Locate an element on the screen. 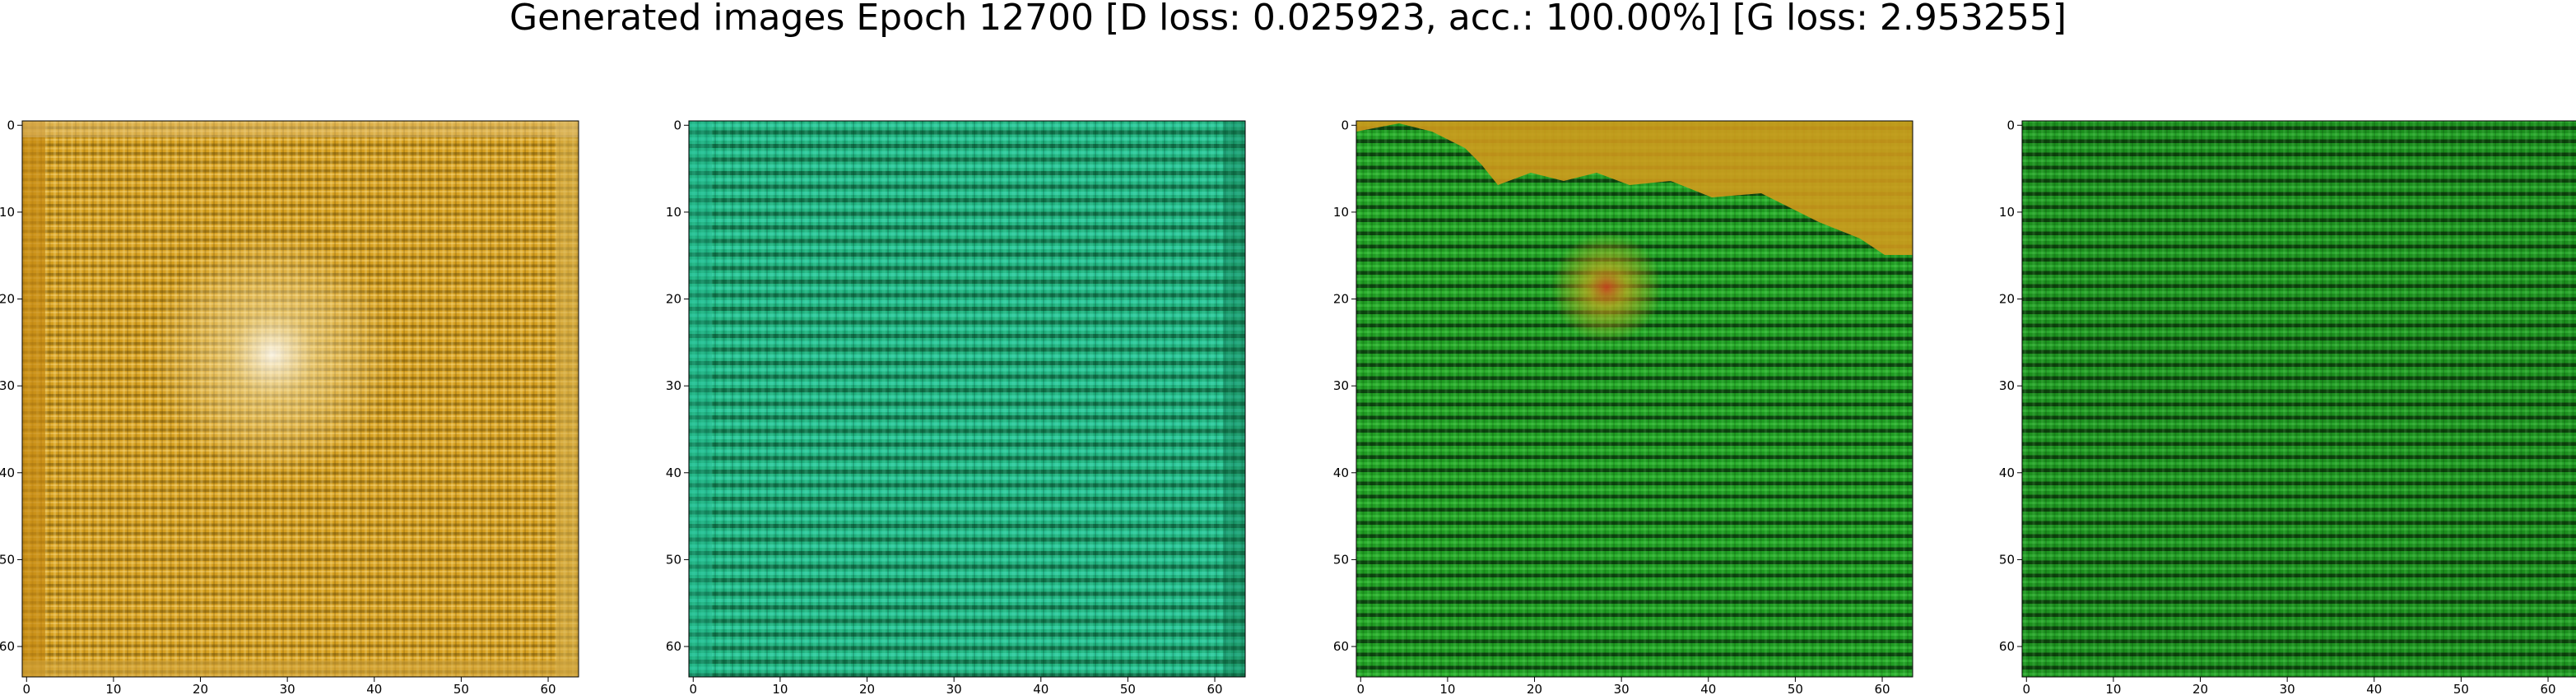 Image resolution: width=2576 pixels, height=695 pixels. panel-1-border-top is located at coordinates (300, 129).